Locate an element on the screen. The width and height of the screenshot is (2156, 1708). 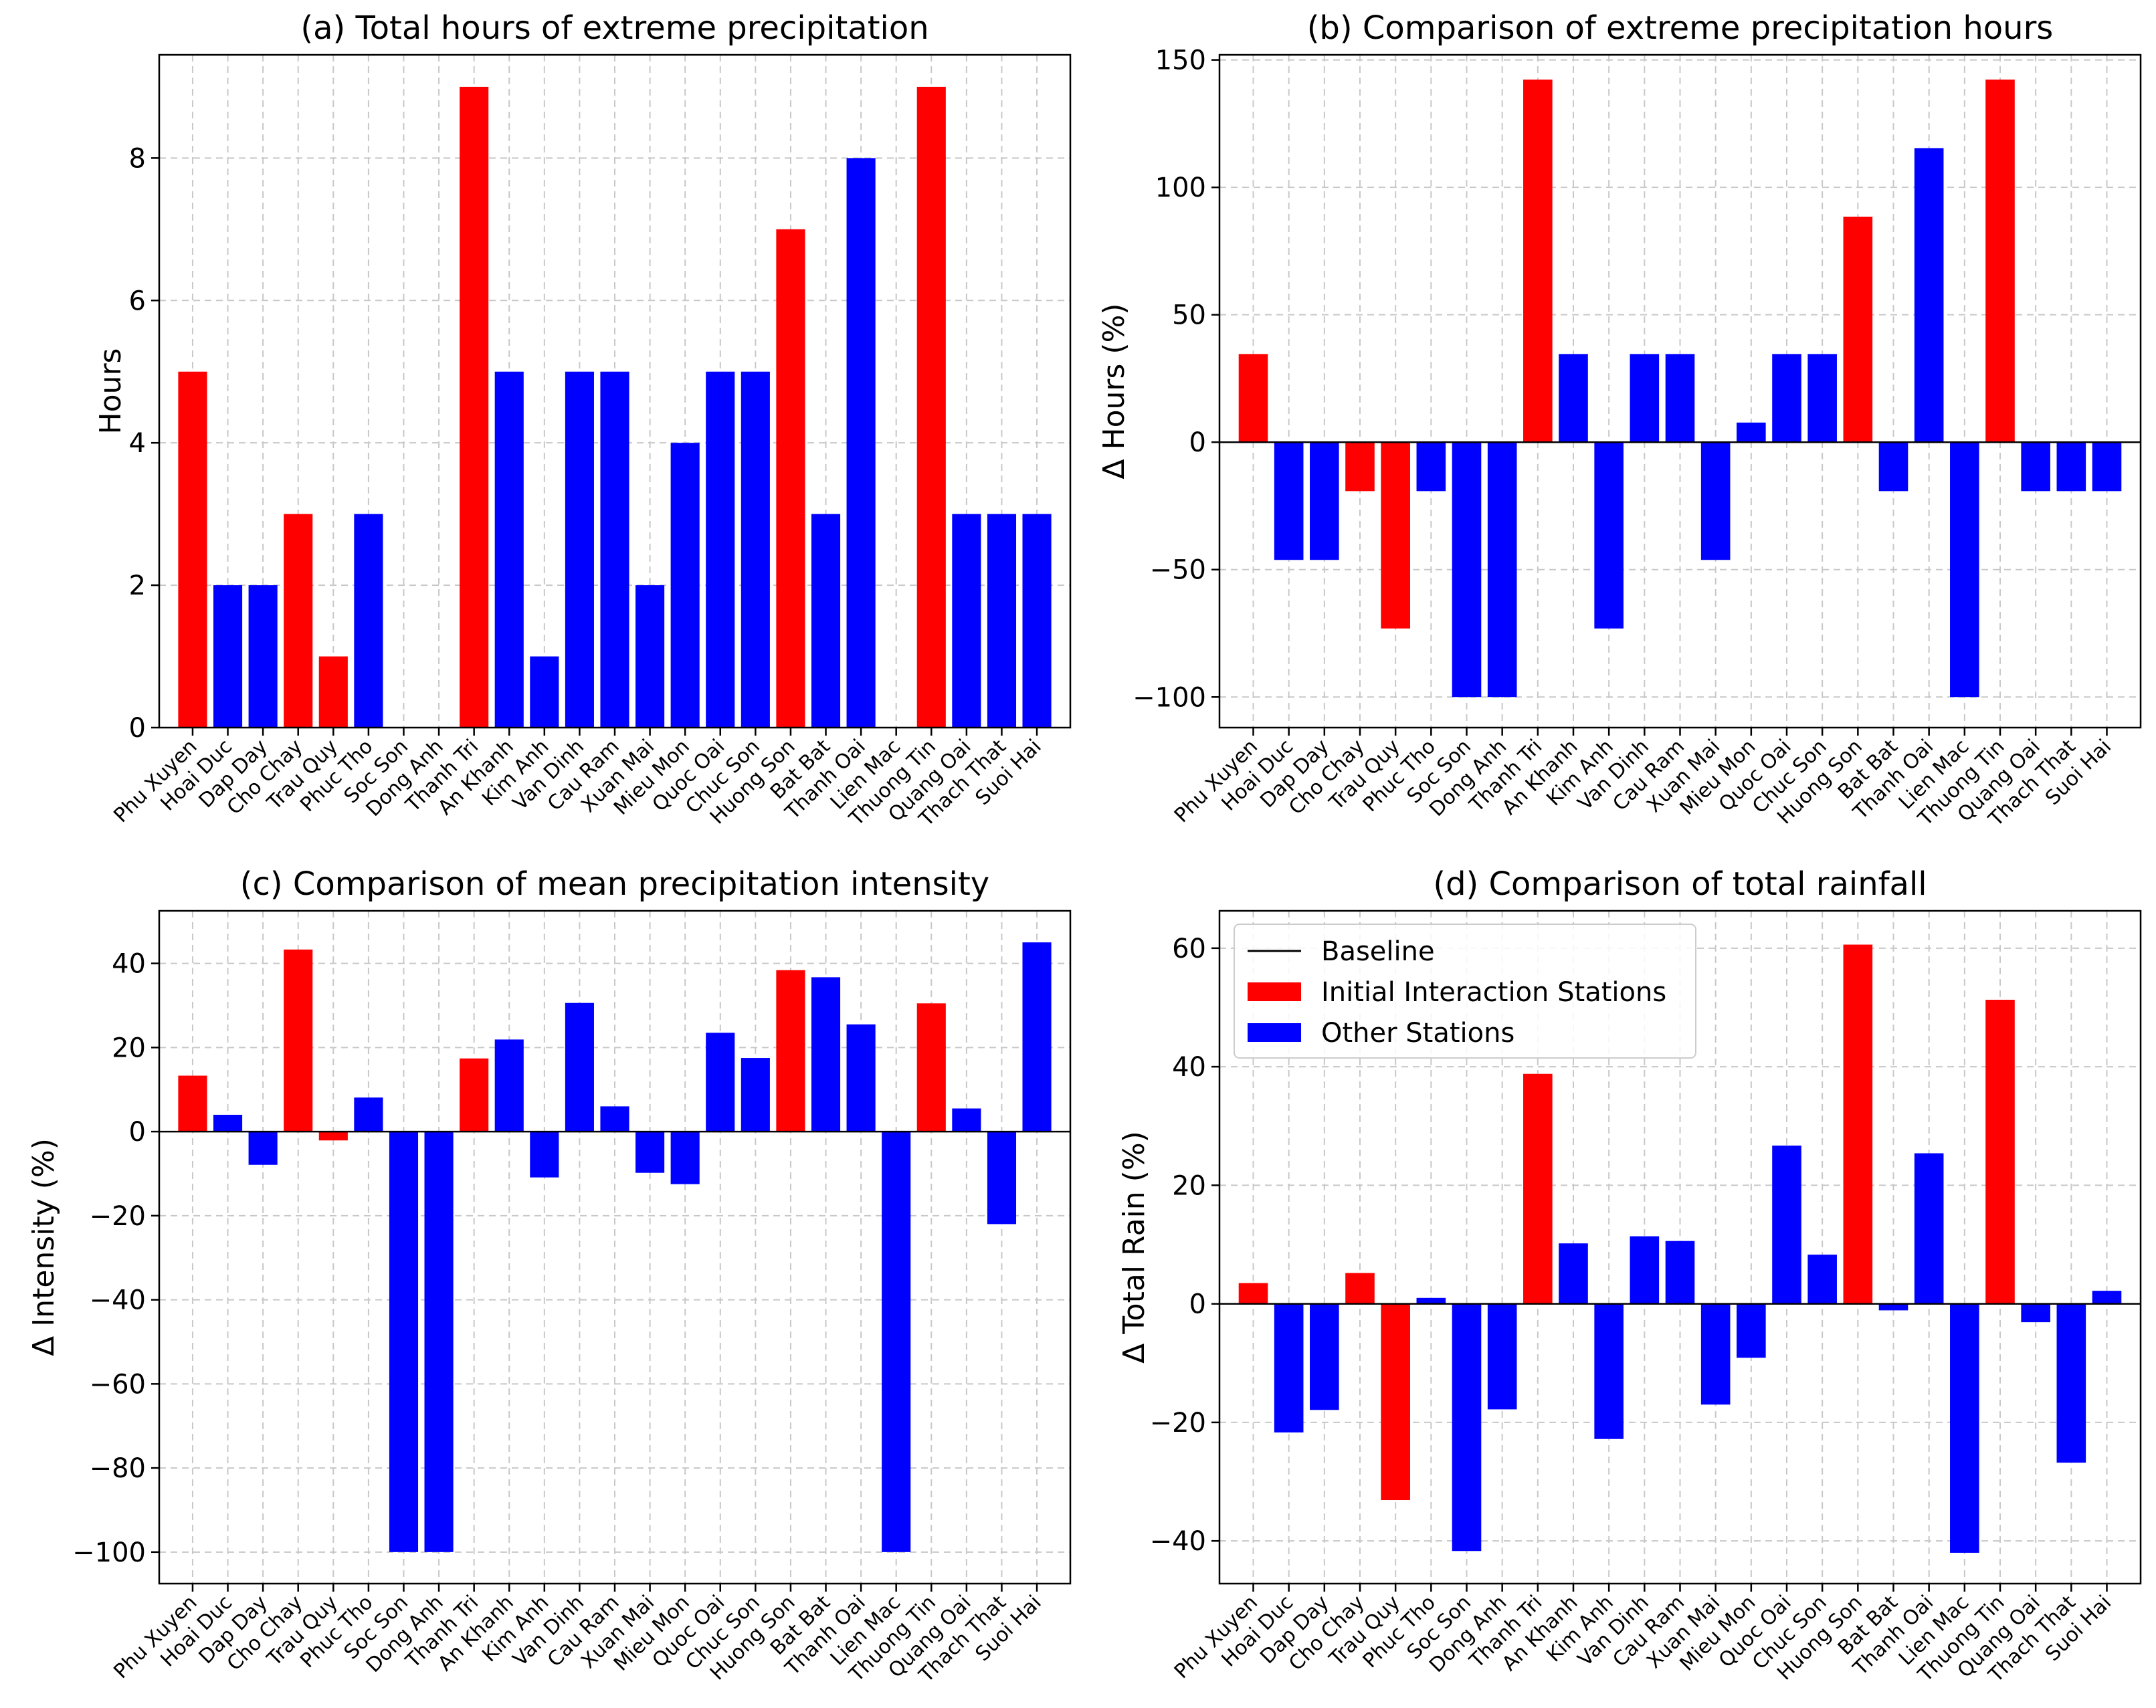
y-tick-label: 6 is located at coordinates (137, 301).